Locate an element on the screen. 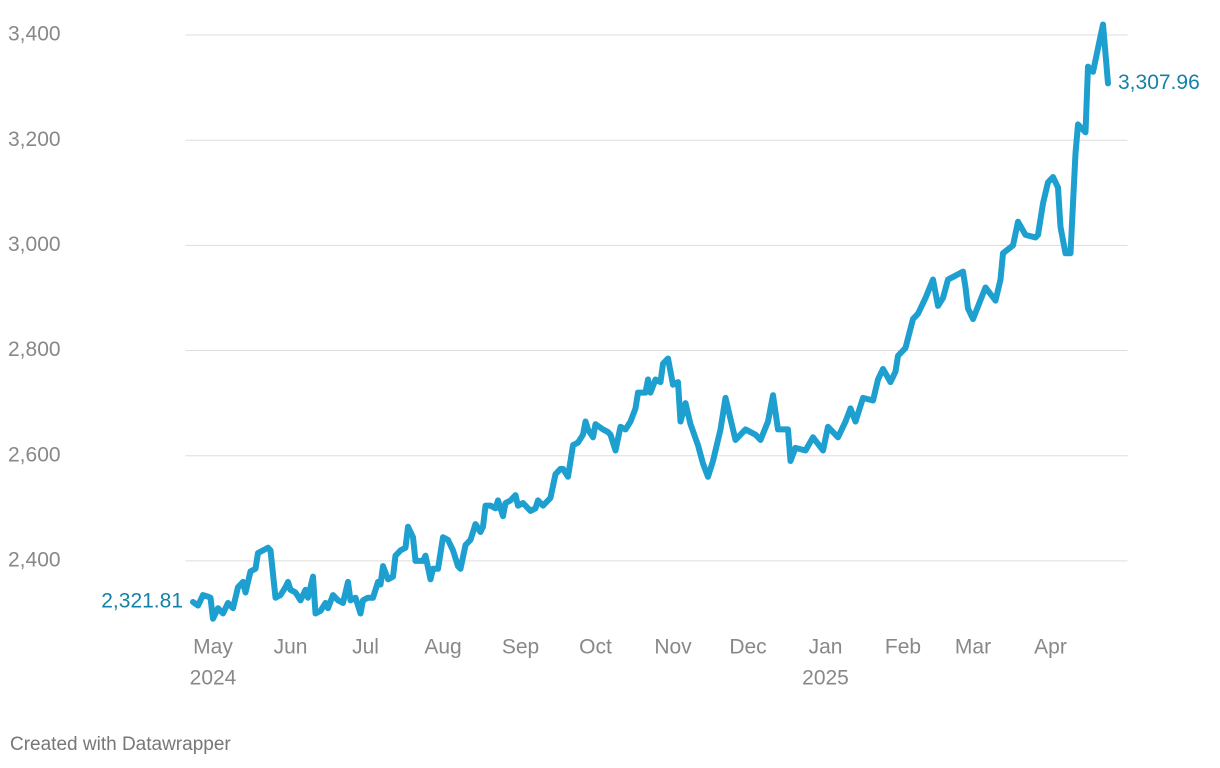 The width and height of the screenshot is (1220, 768). y-tick-label: 2,600 is located at coordinates (34, 454).